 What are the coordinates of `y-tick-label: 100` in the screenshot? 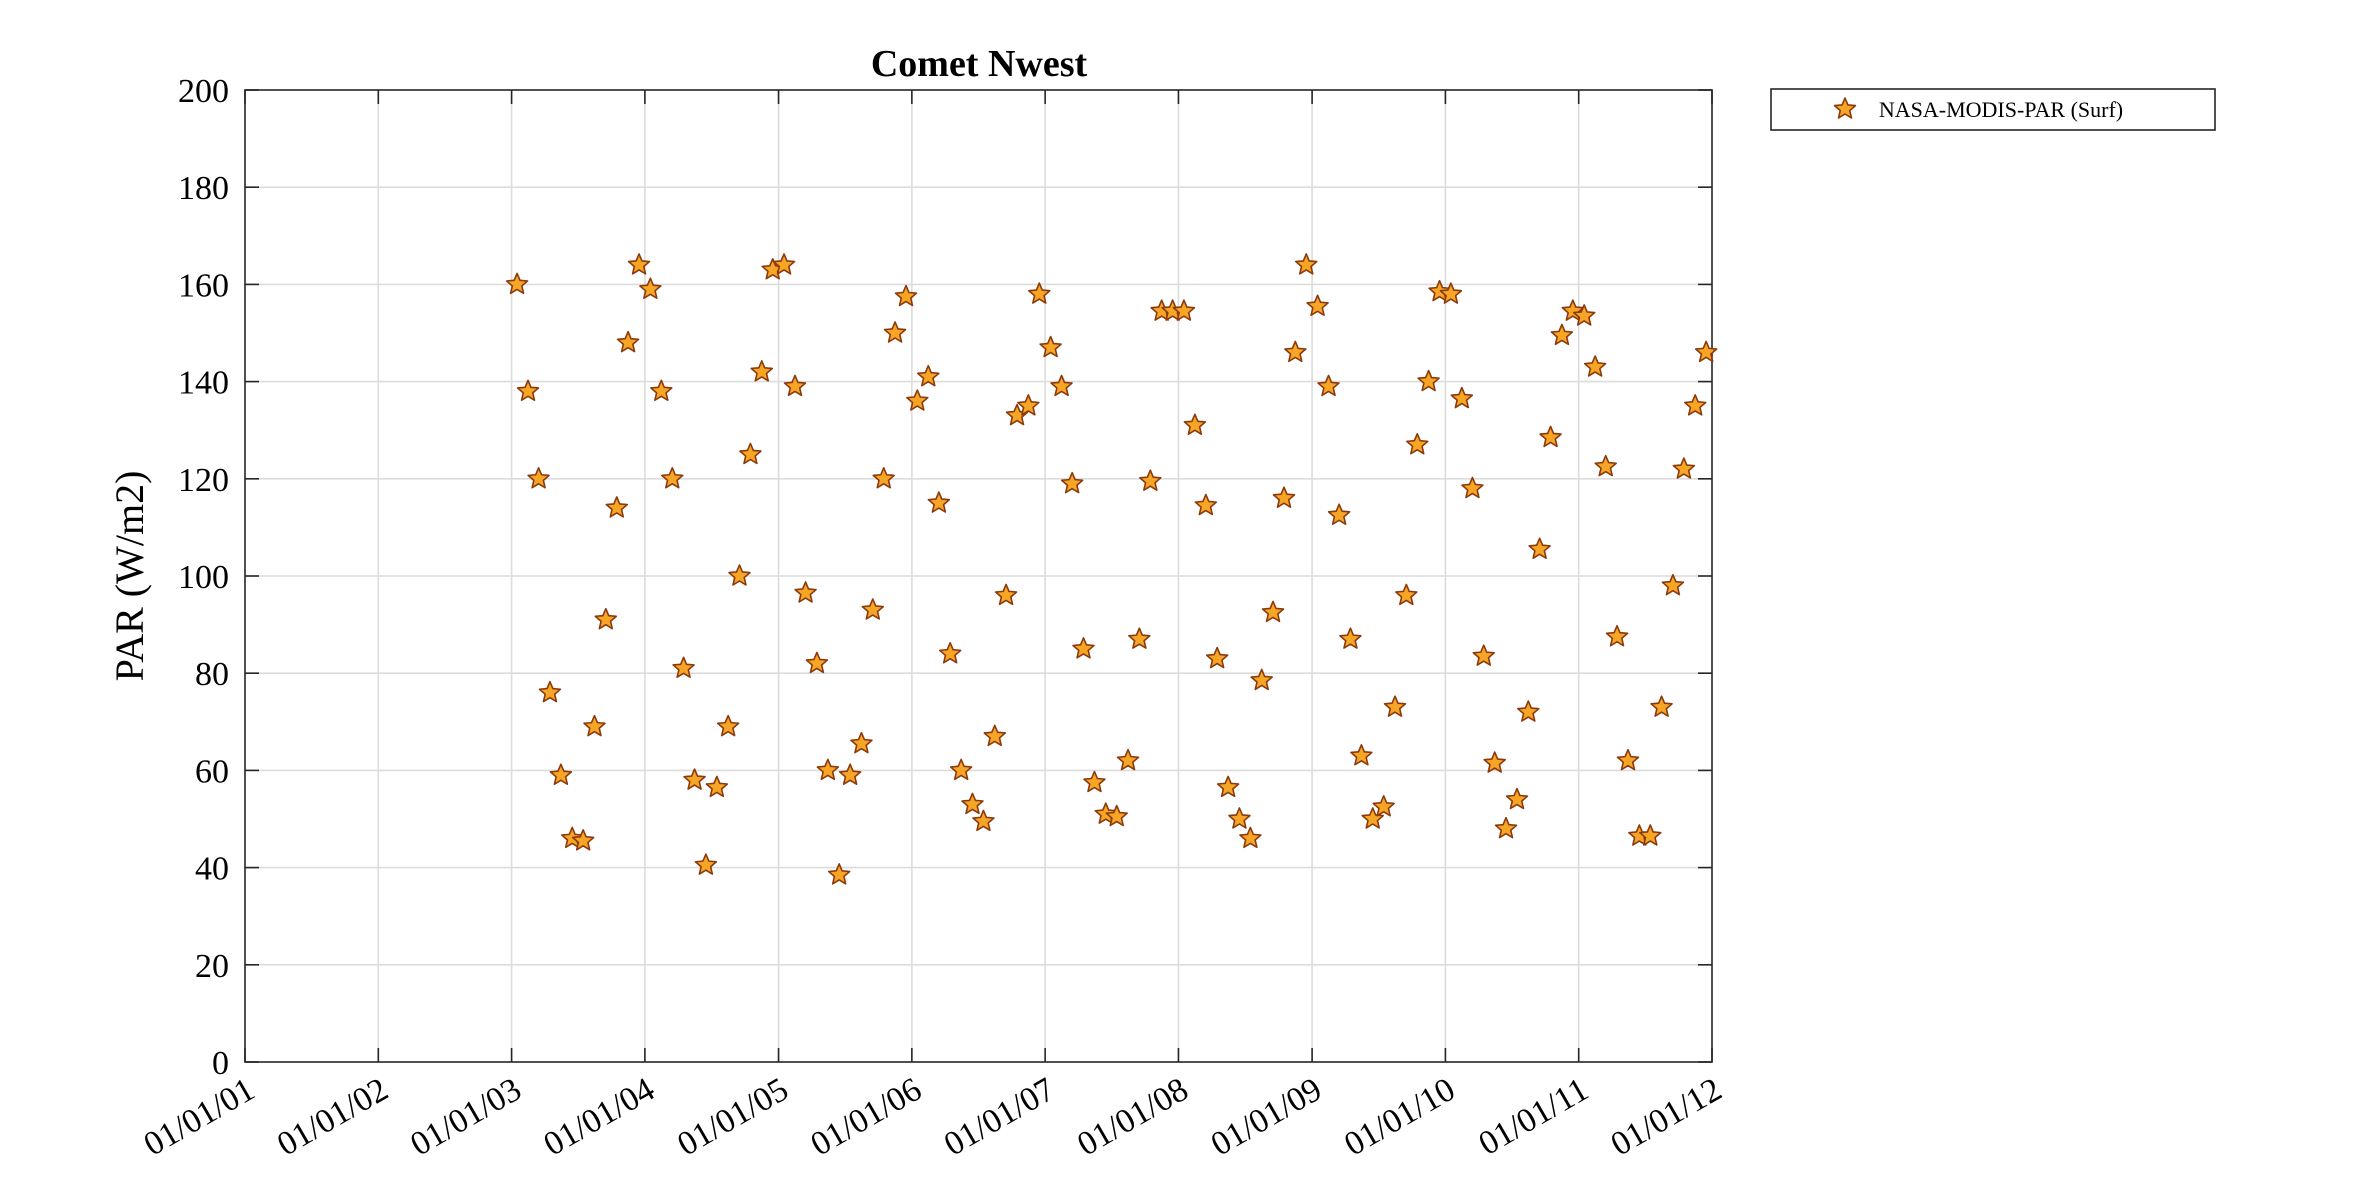 It's located at (203, 577).